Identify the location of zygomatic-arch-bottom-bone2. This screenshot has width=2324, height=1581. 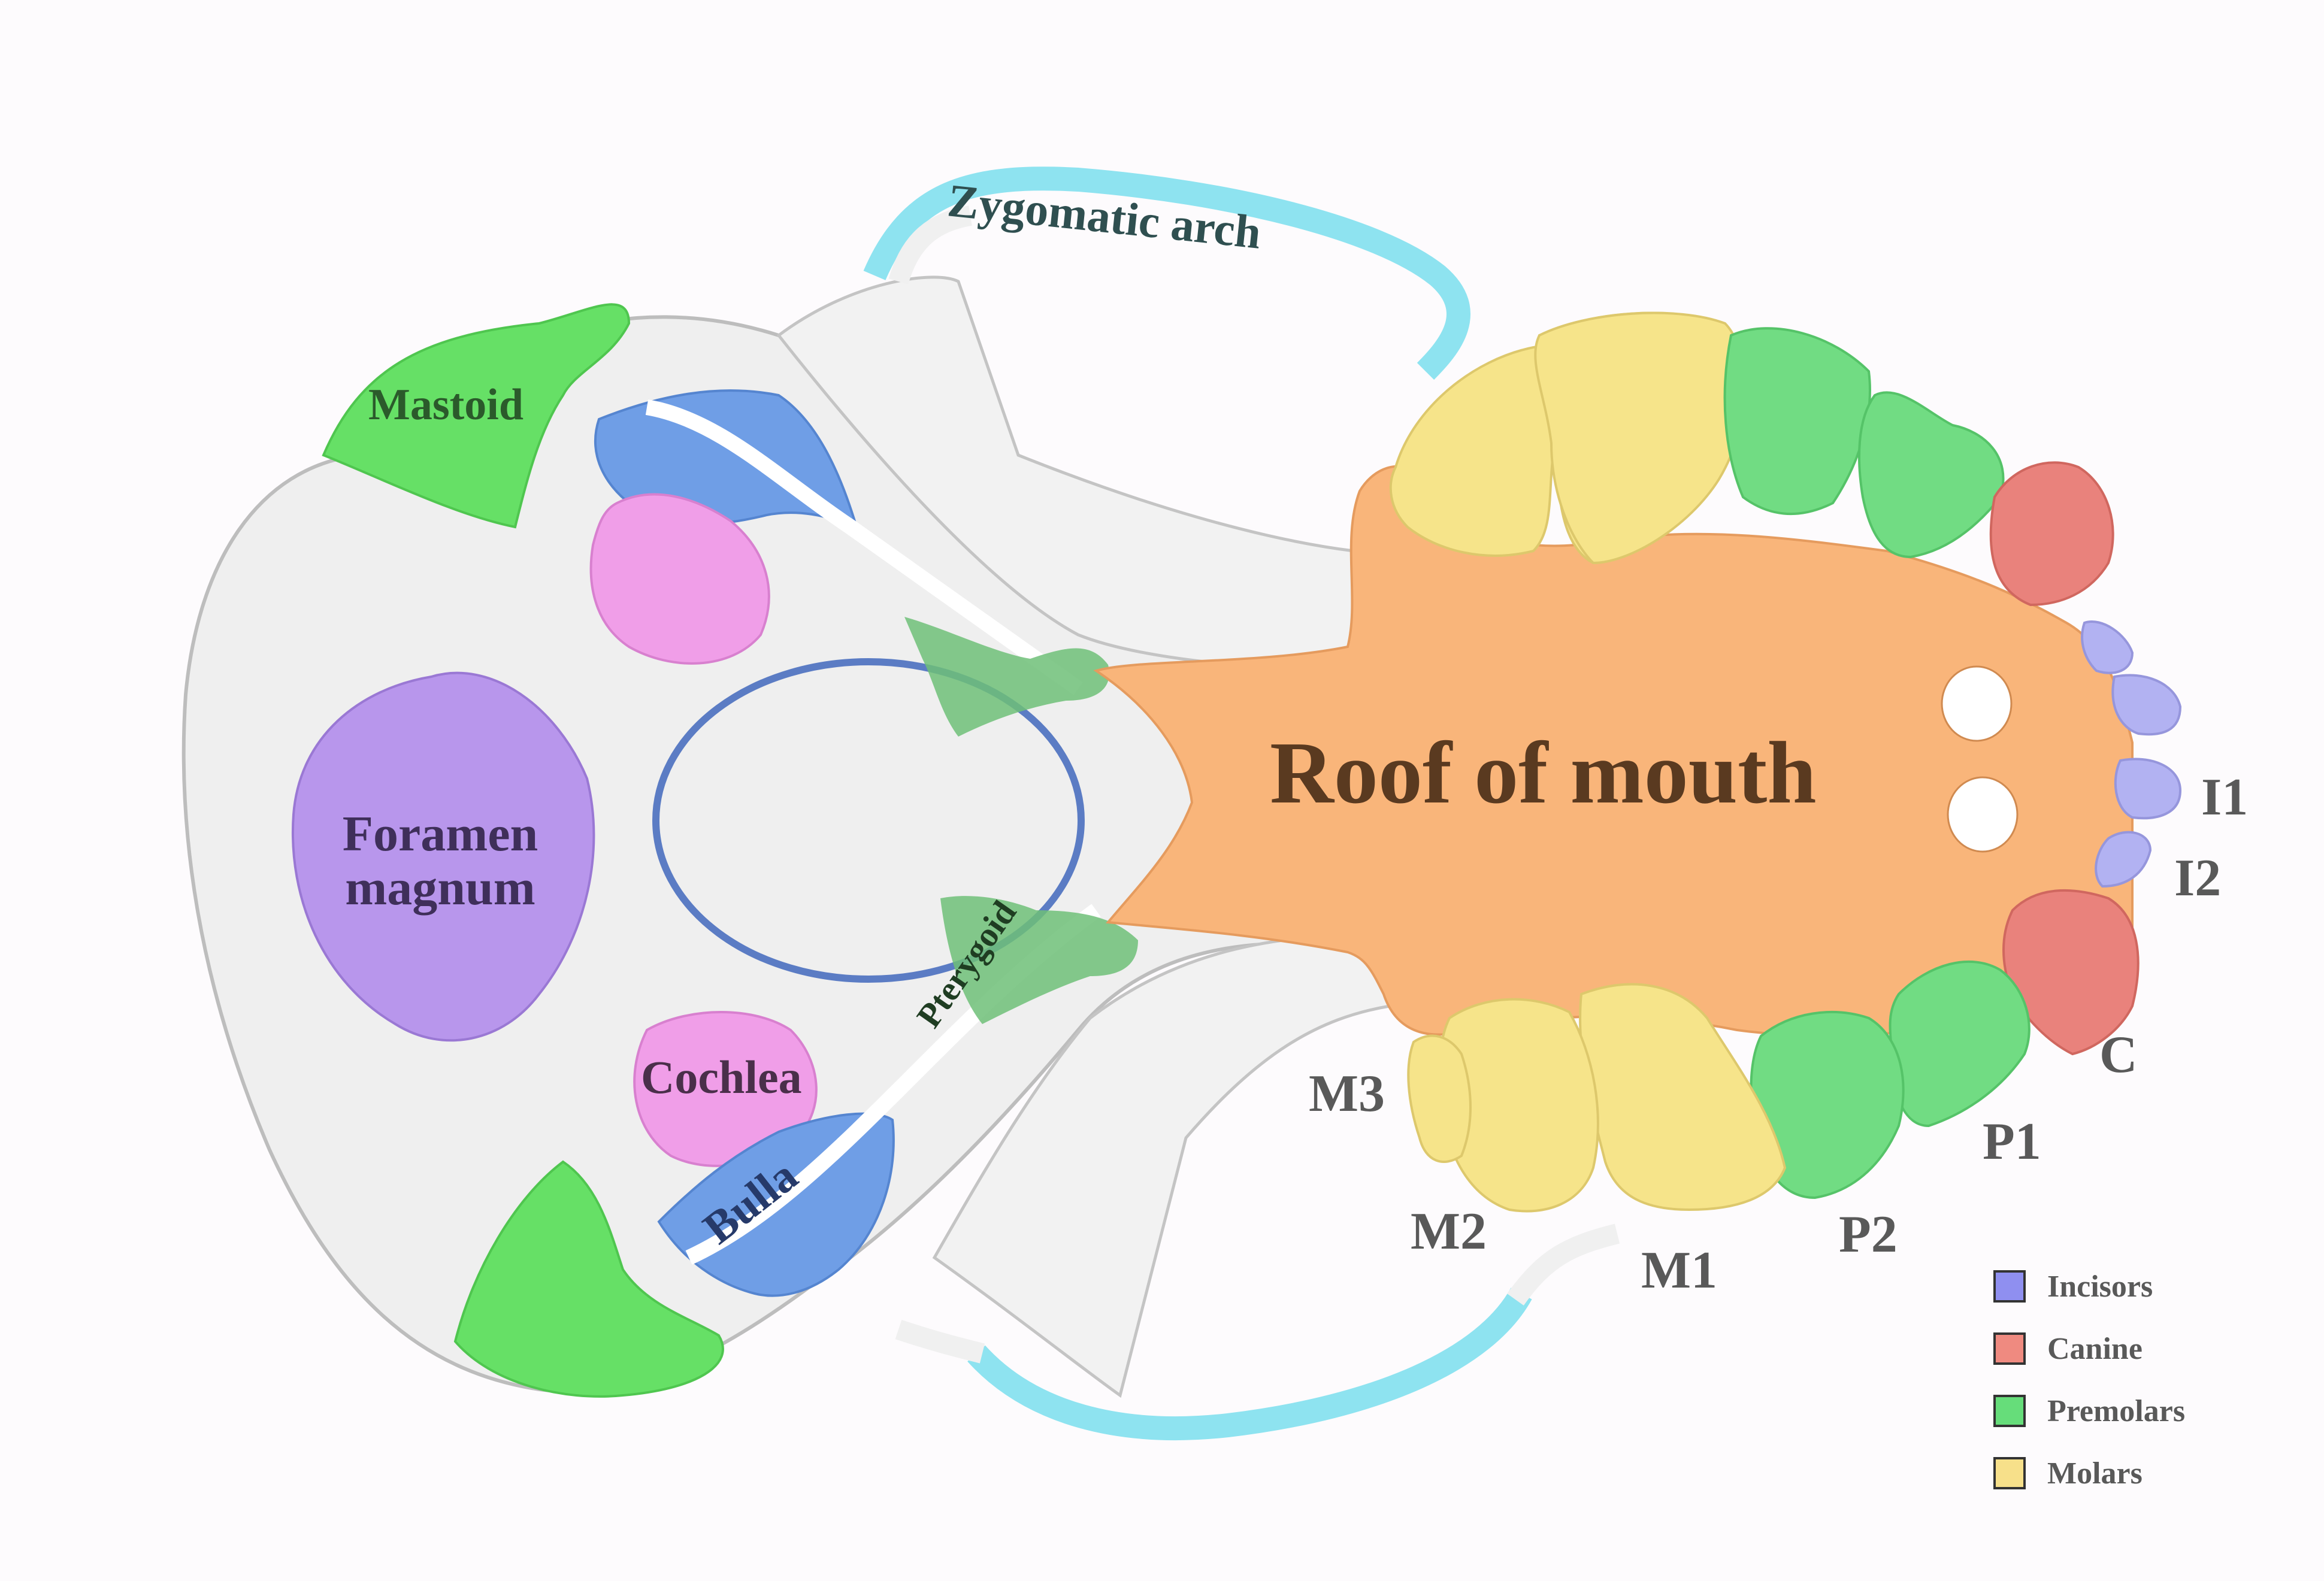
(1563, 1264).